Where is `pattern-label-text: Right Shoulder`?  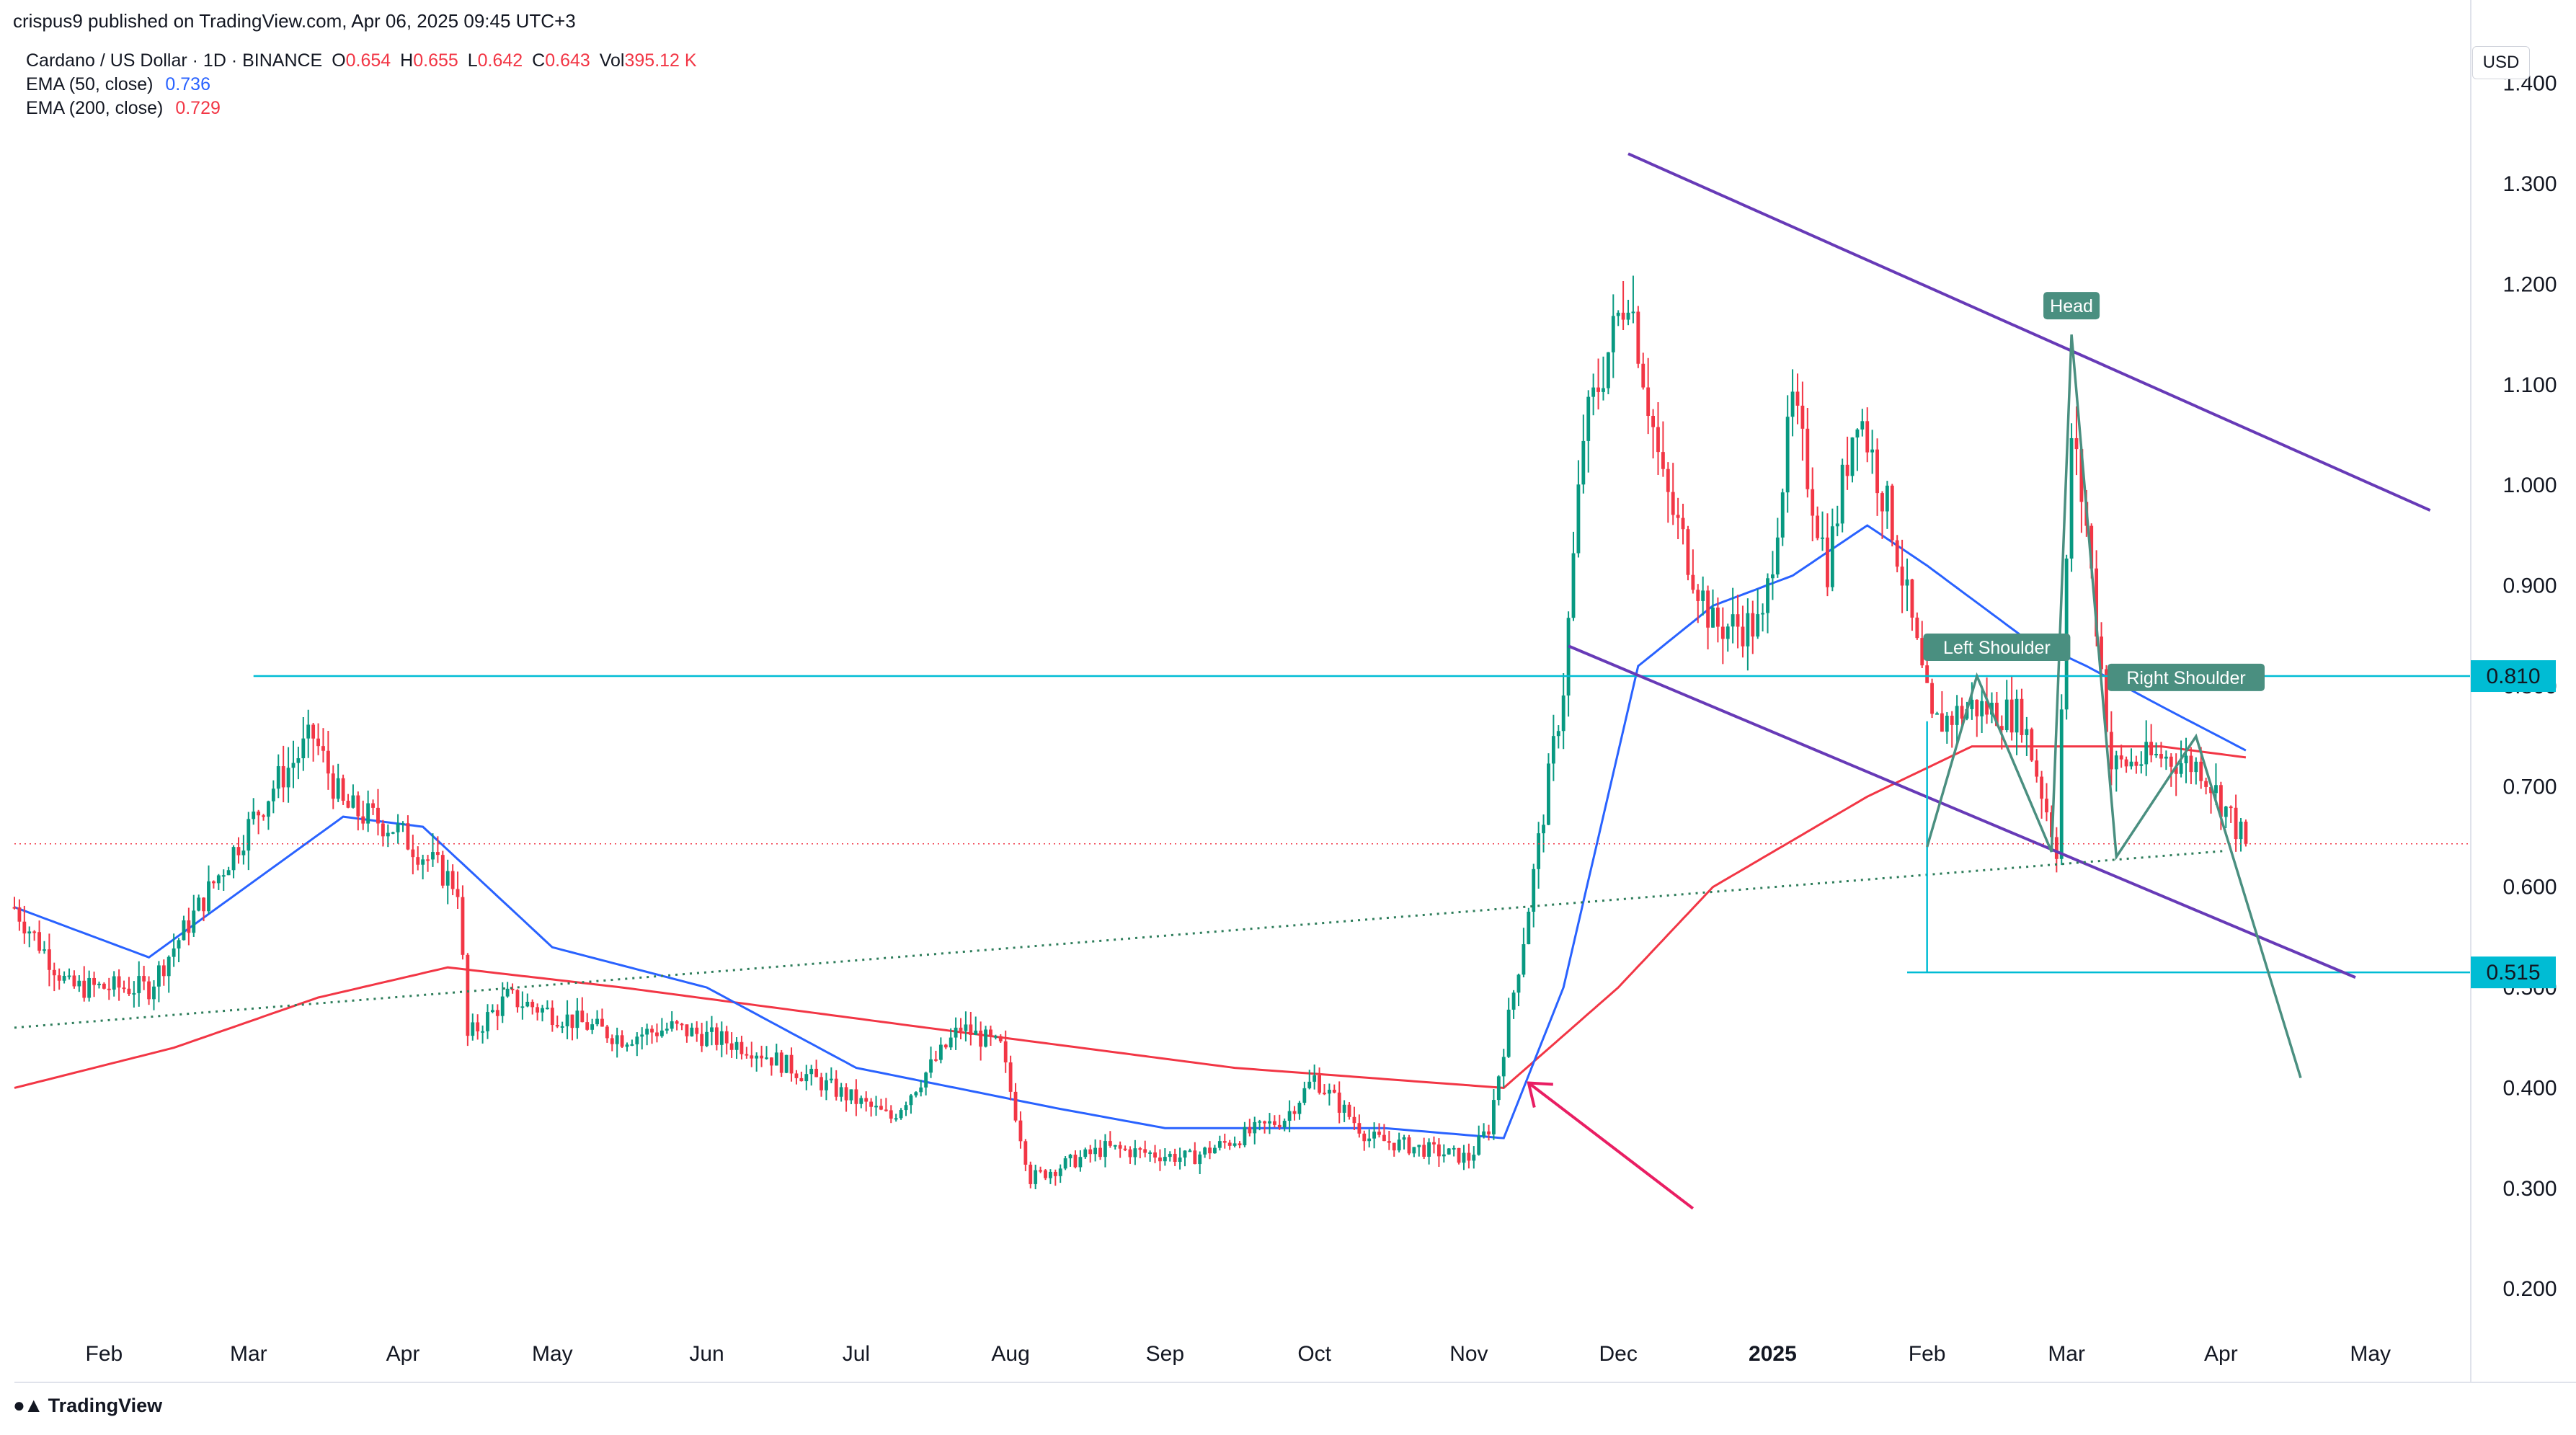
pattern-label-text: Right Shoulder is located at coordinates (2185, 678).